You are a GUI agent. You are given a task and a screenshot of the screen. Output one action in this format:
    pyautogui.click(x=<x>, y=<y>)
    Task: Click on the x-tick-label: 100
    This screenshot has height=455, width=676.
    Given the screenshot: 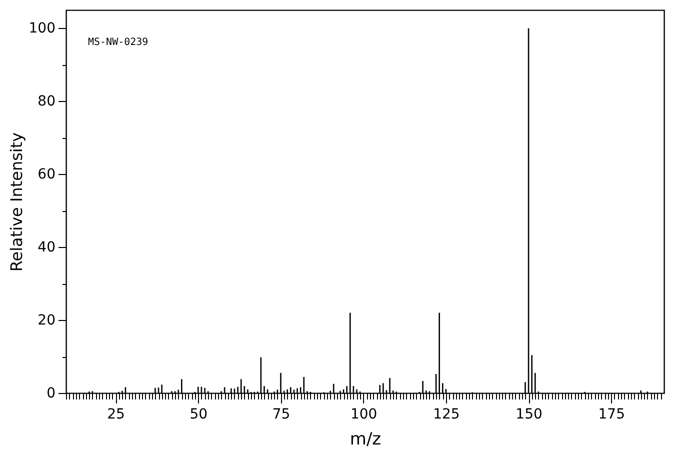 What is the action you would take?
    pyautogui.click(x=364, y=414)
    